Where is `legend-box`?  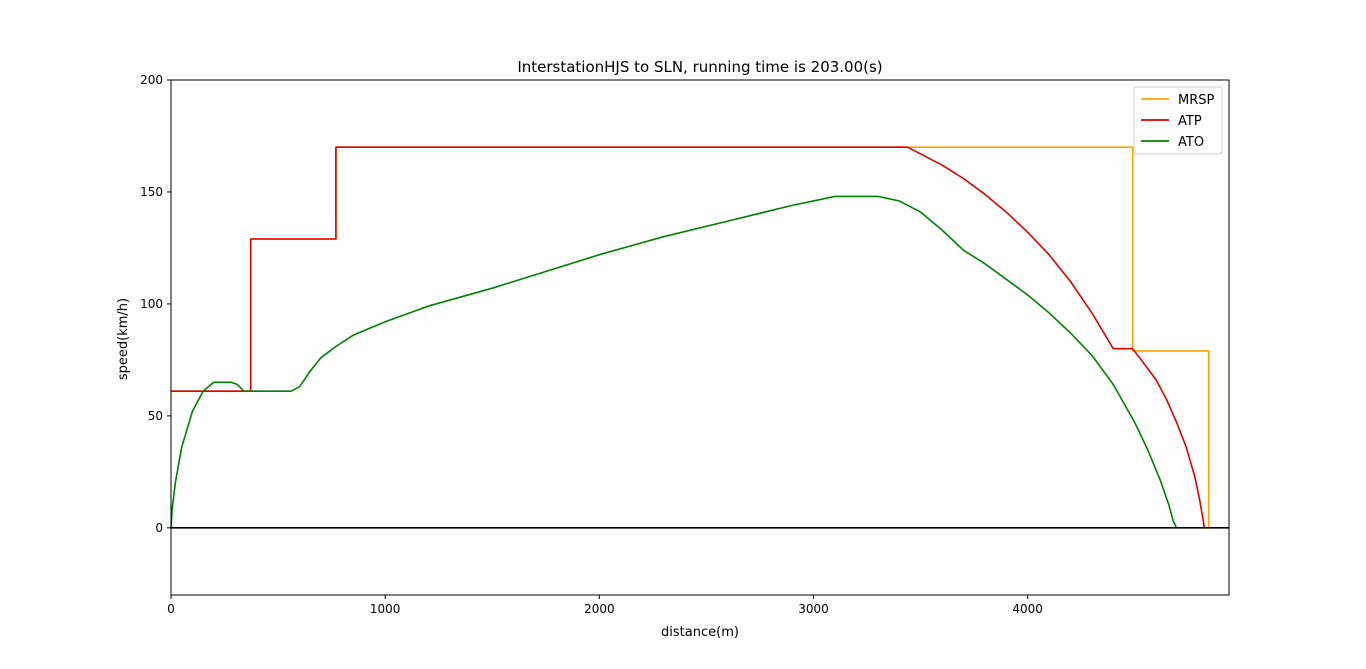
legend-box is located at coordinates (1178, 120).